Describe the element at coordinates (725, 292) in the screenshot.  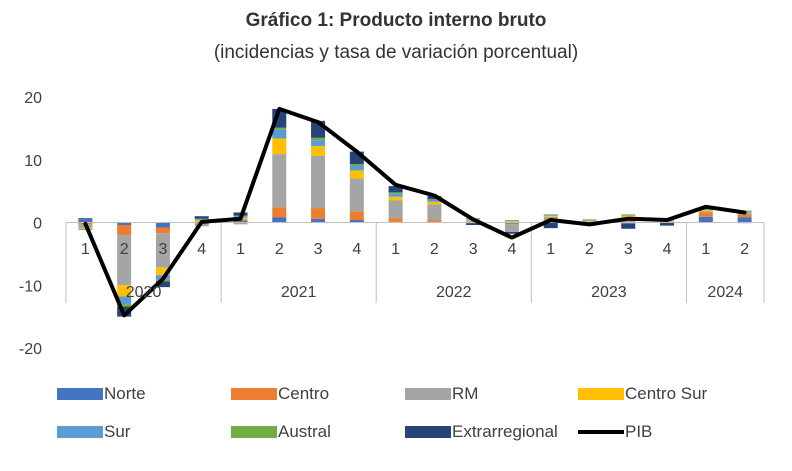
I see `x-group-label-2024: 2024` at that location.